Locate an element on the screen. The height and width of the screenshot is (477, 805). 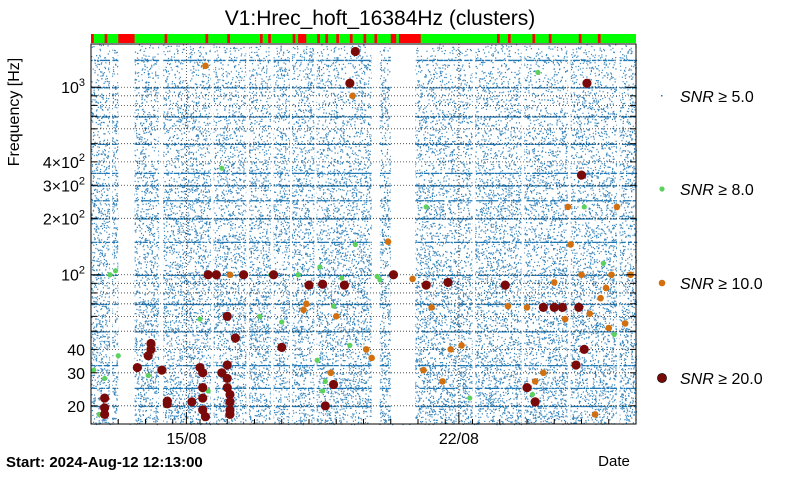
legend-entry: SNR ≥ 20.0 is located at coordinates (710, 379).